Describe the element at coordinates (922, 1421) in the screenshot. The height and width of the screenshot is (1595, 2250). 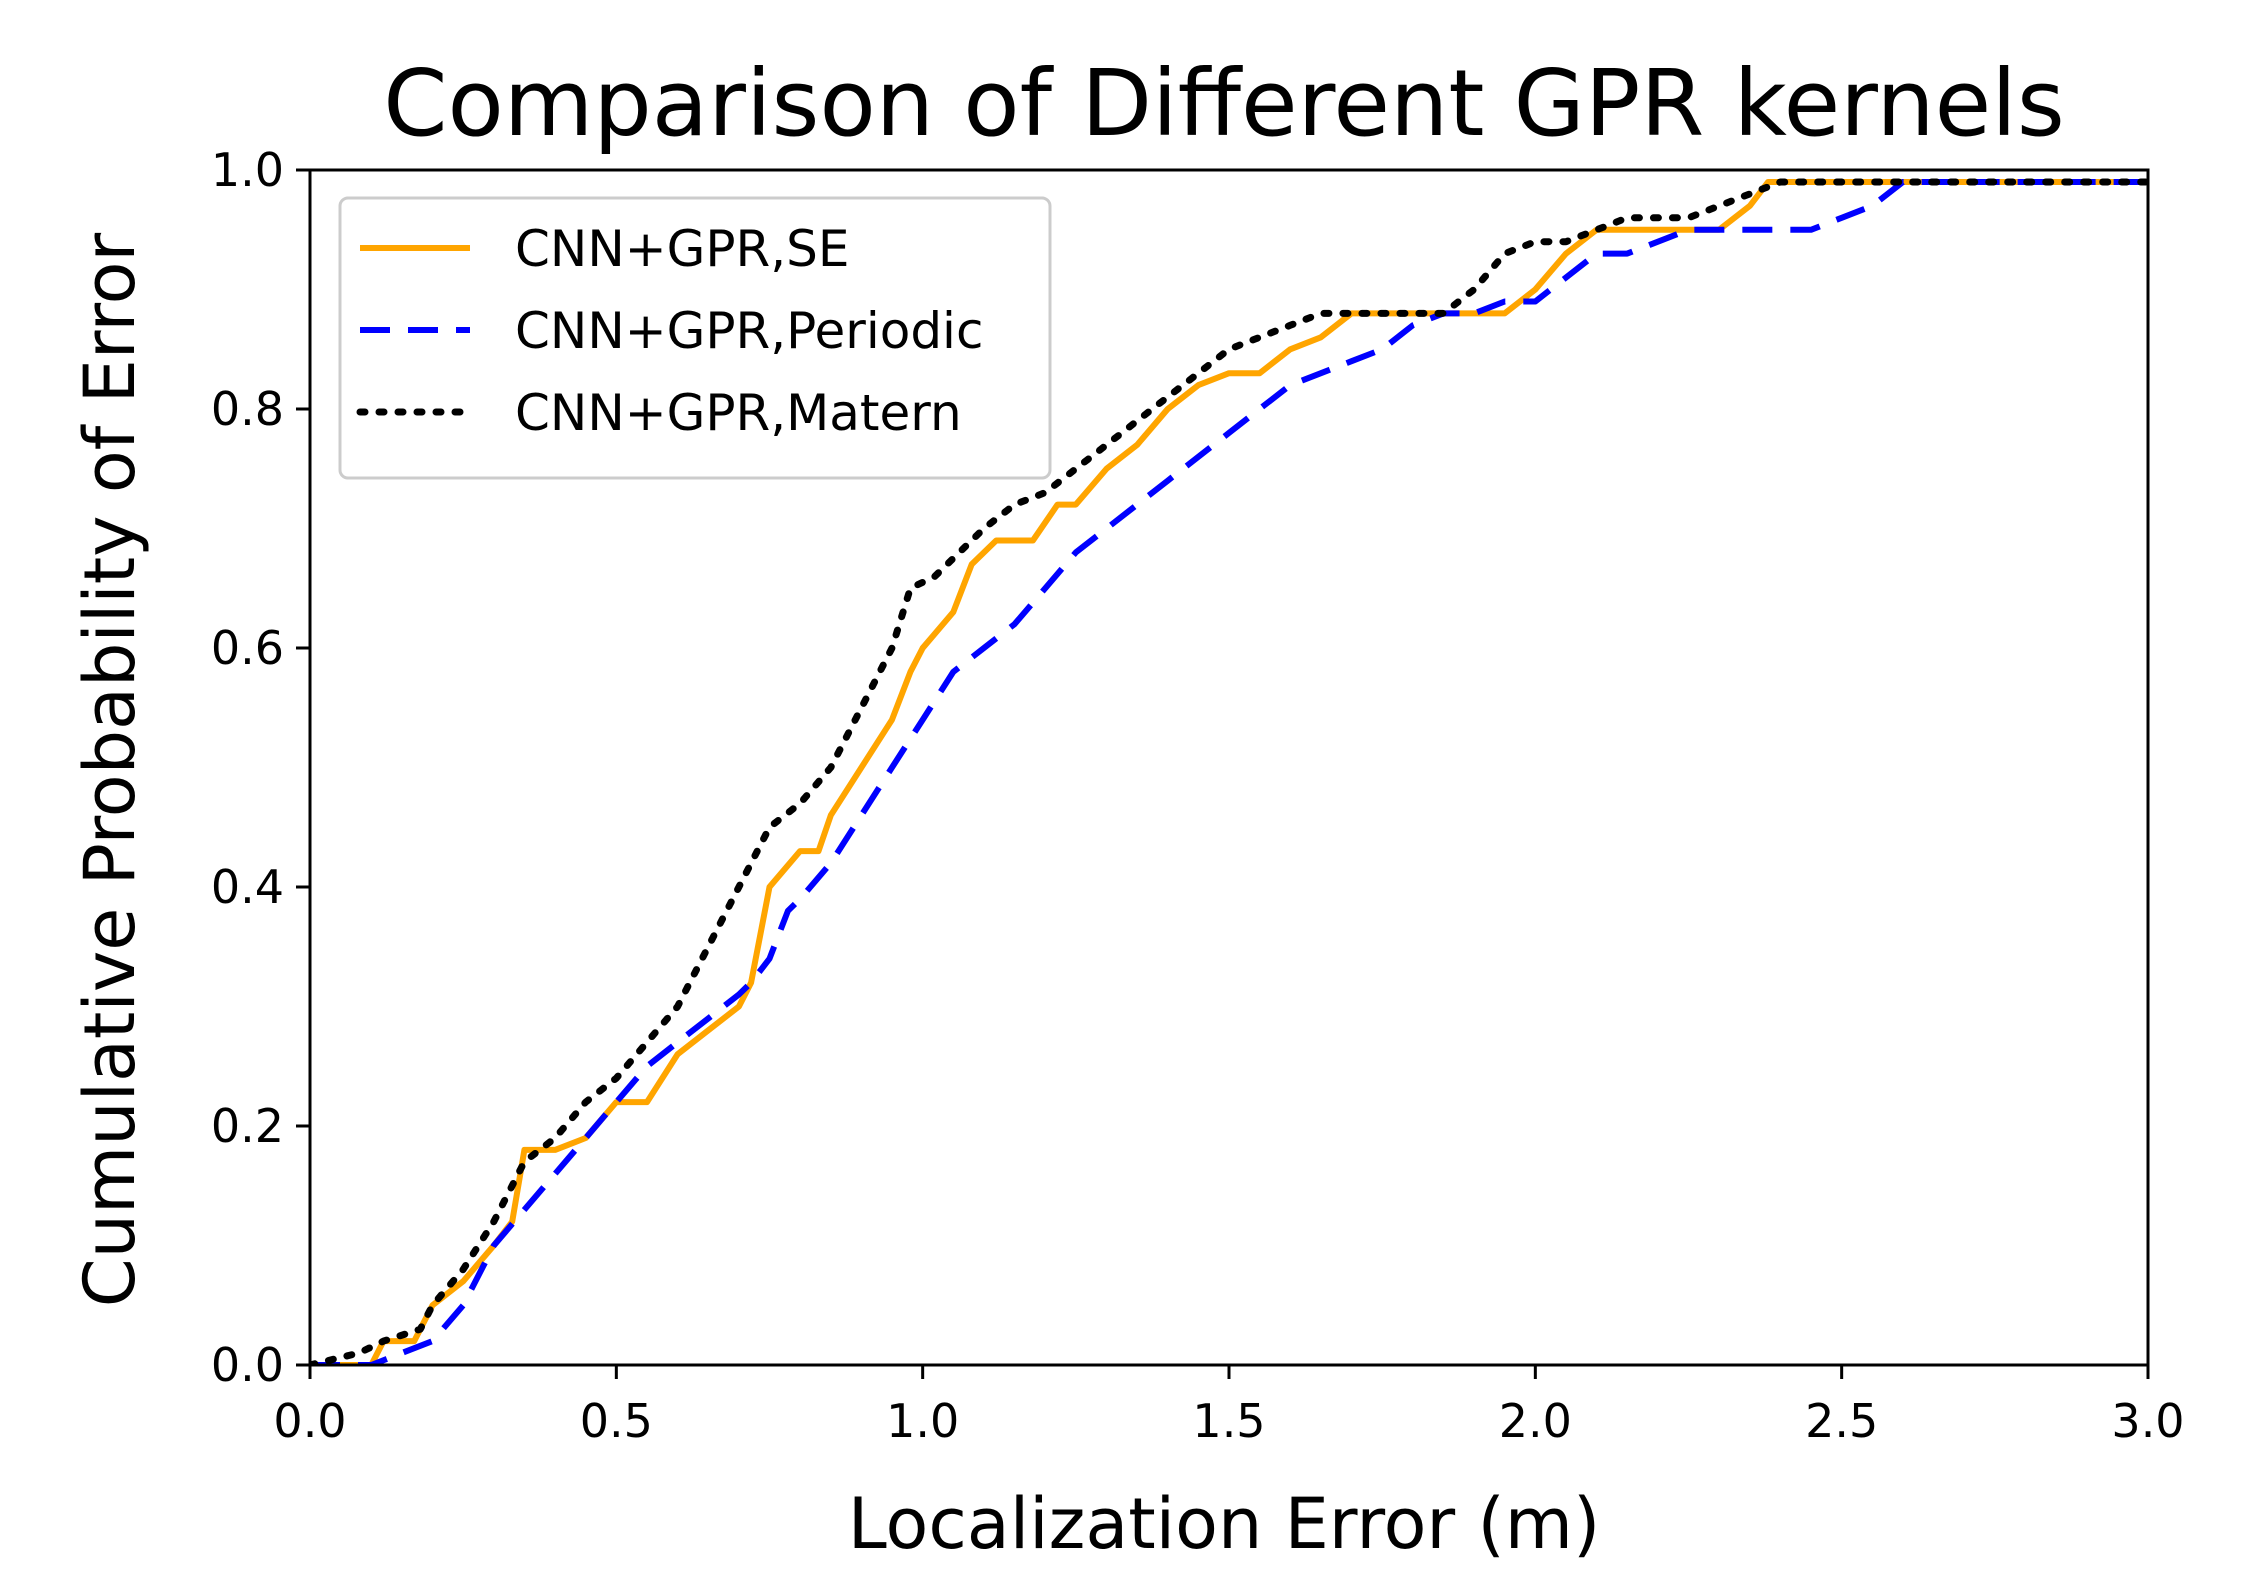
I see `x-tick-label: 1.0` at that location.